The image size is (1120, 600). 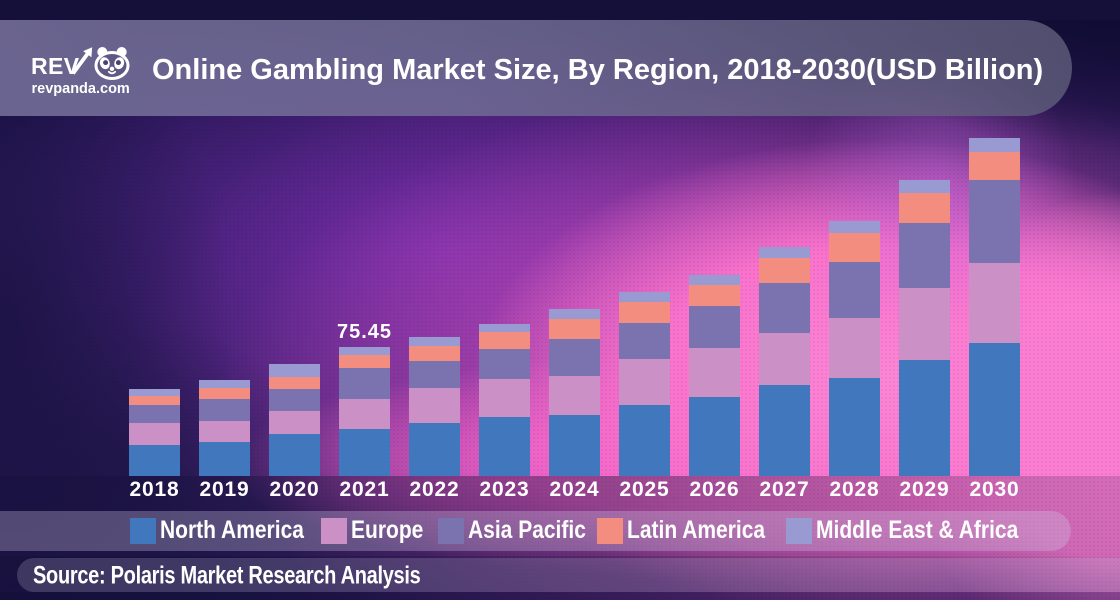 I want to click on svg-text: revpanda.com, so click(x=81, y=89).